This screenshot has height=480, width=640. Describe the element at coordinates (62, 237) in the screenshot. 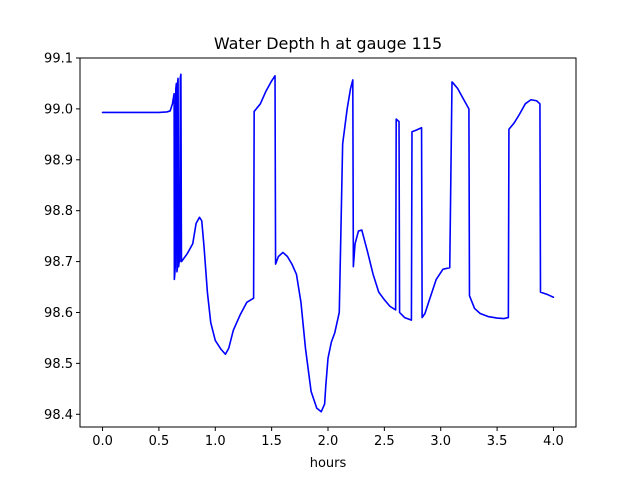

I see `y-axis: 98.4 98.5 98.6 98.7 98.8 98.9 99.0 99.1` at that location.